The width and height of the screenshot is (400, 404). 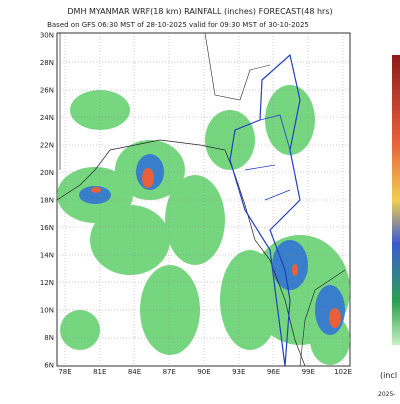 I want to click on colorbar-date: 2025-, so click(x=386, y=394).